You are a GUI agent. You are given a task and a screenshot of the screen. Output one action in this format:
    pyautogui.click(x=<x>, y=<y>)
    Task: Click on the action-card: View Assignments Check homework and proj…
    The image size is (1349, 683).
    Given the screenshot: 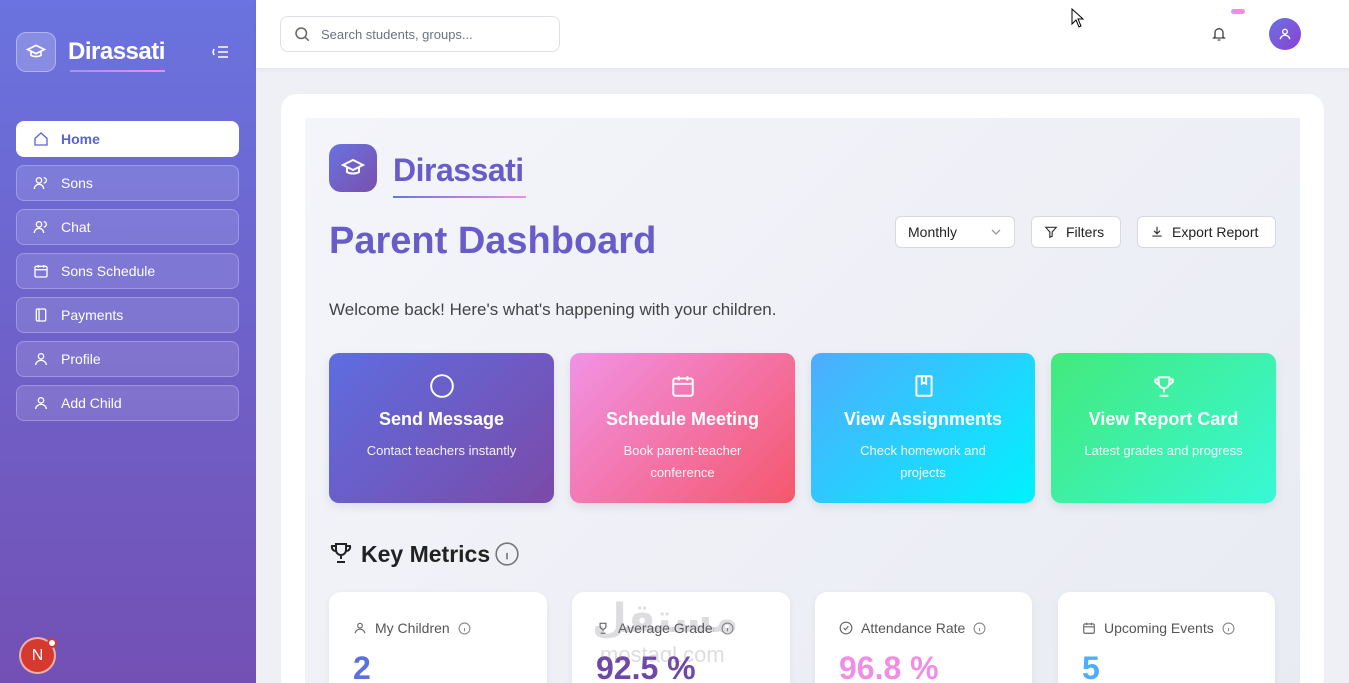 What is the action you would take?
    pyautogui.click(x=923, y=428)
    